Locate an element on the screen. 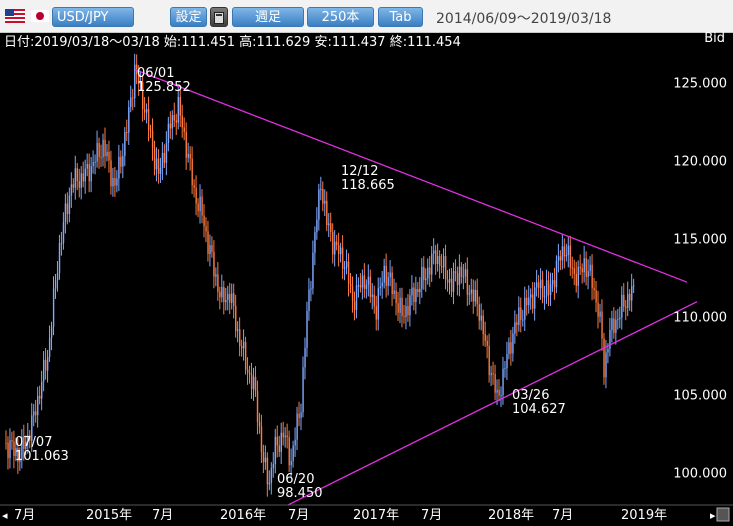  bar-count-button: 250本 is located at coordinates (340, 17).